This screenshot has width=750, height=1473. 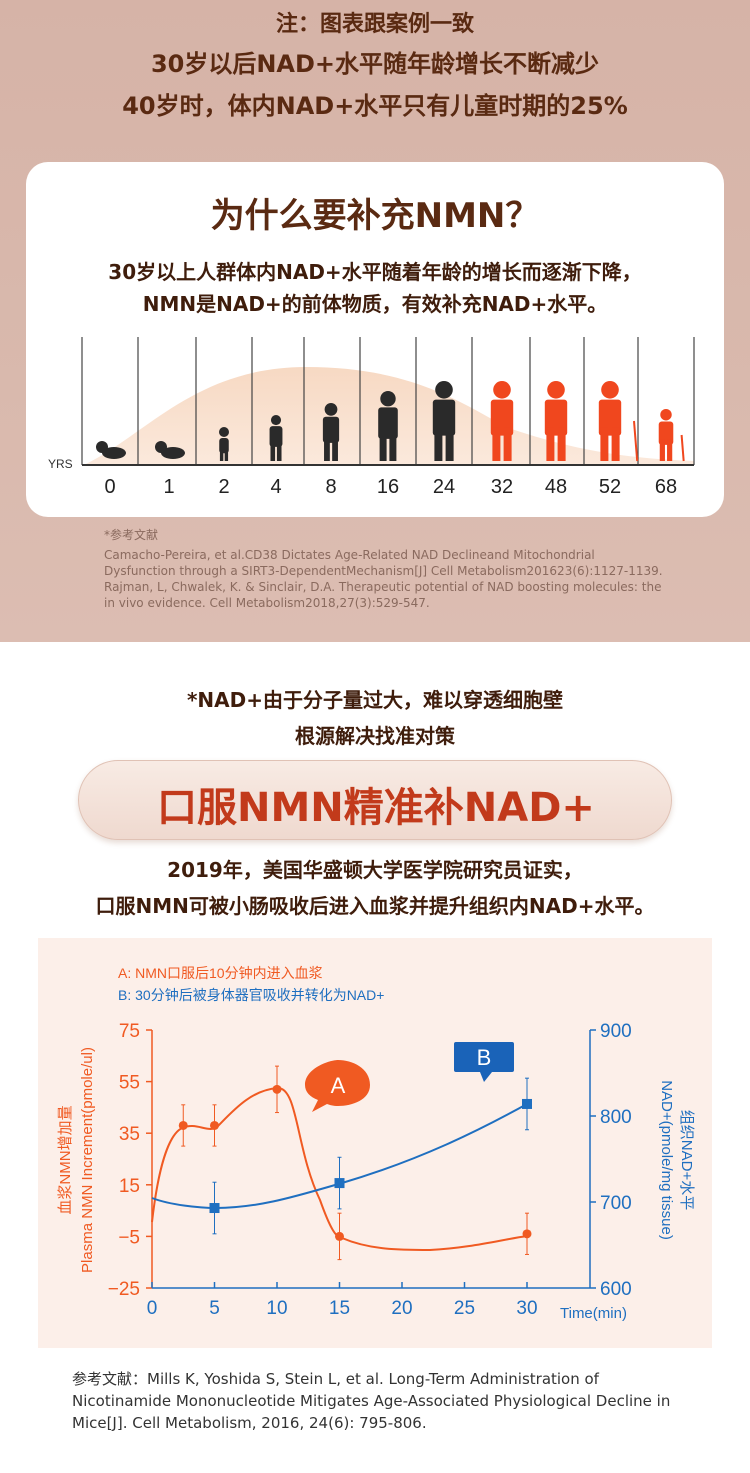 What do you see at coordinates (129, 1031) in the screenshot?
I see `left-tick-label: 75` at bounding box center [129, 1031].